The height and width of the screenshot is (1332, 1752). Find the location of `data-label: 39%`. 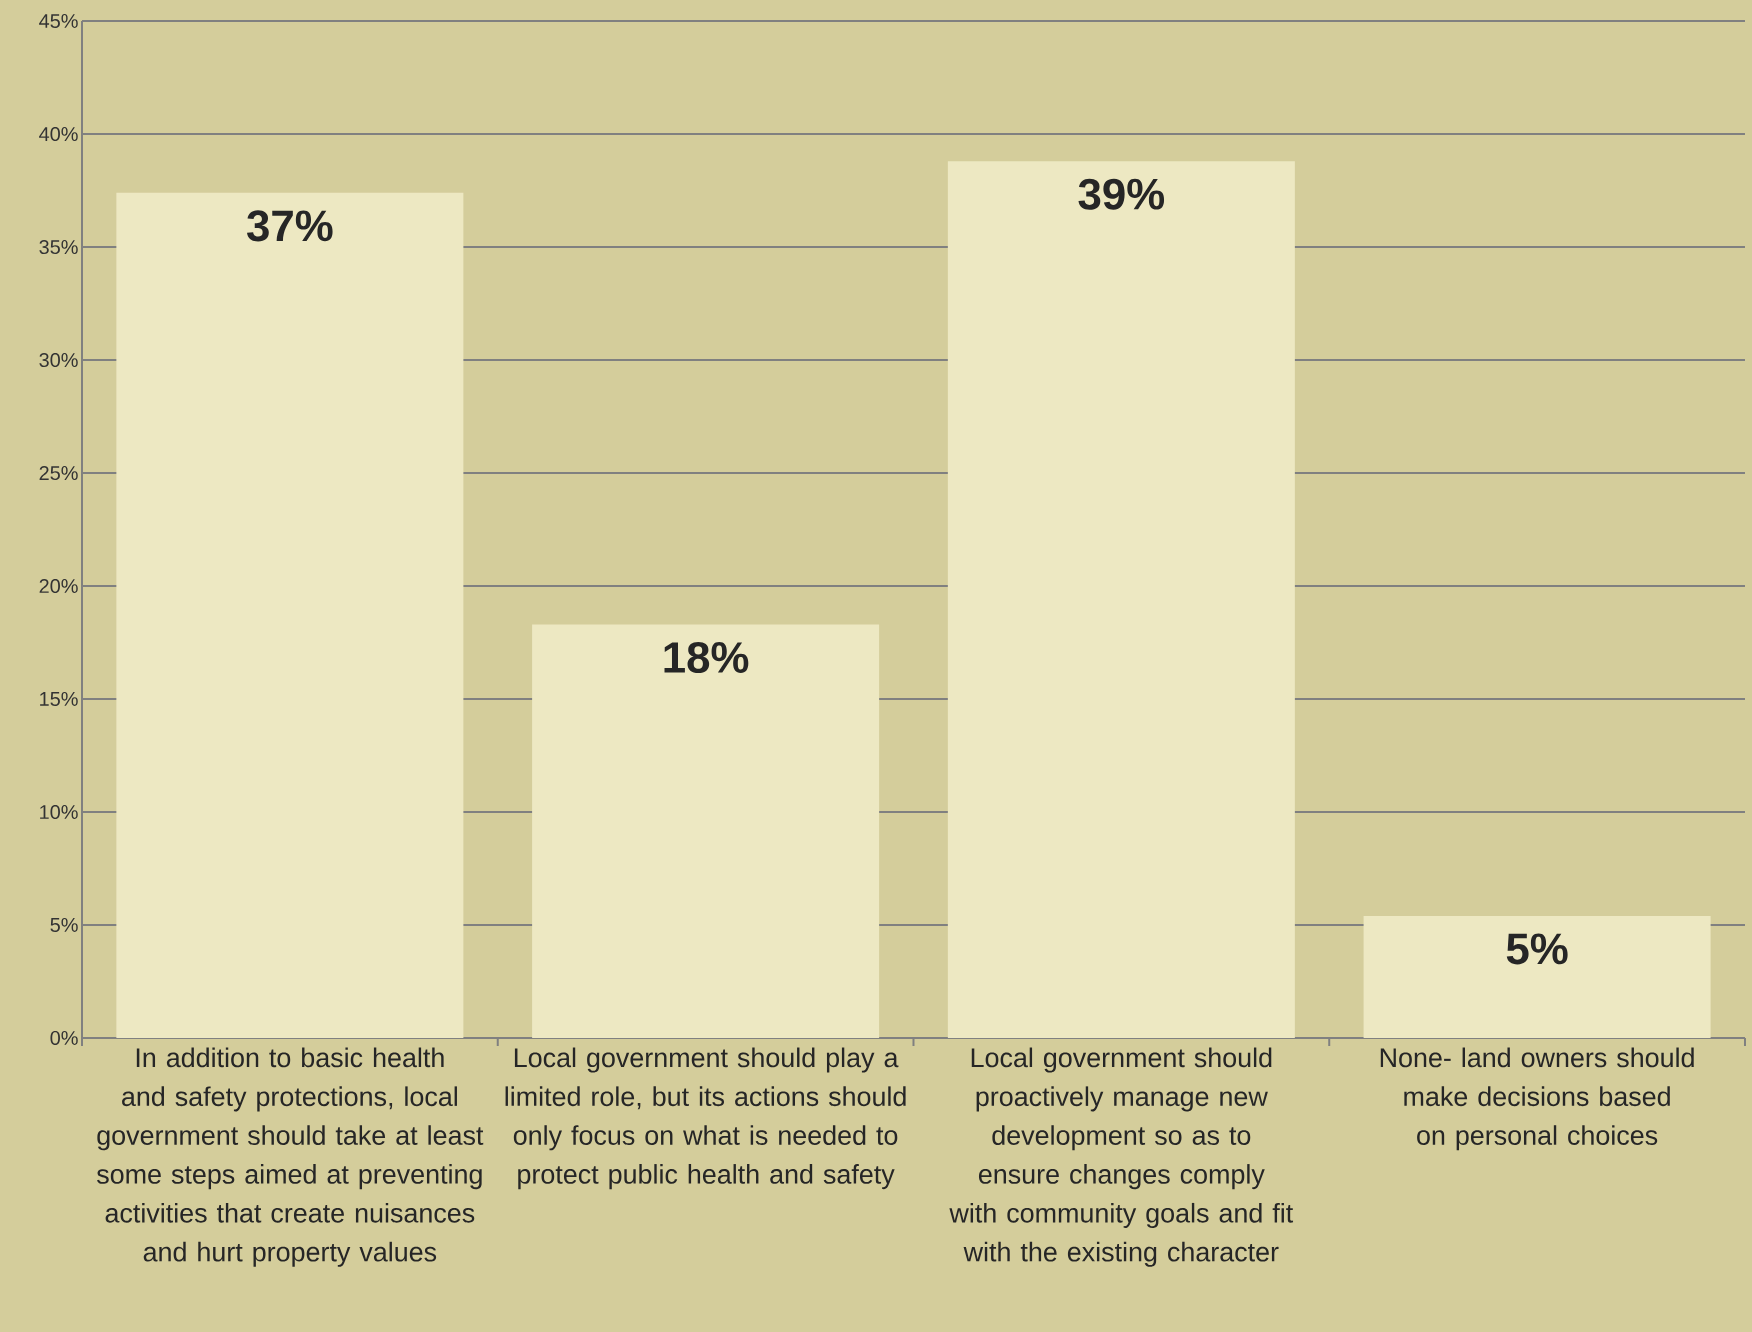

data-label: 39% is located at coordinates (1121, 194).